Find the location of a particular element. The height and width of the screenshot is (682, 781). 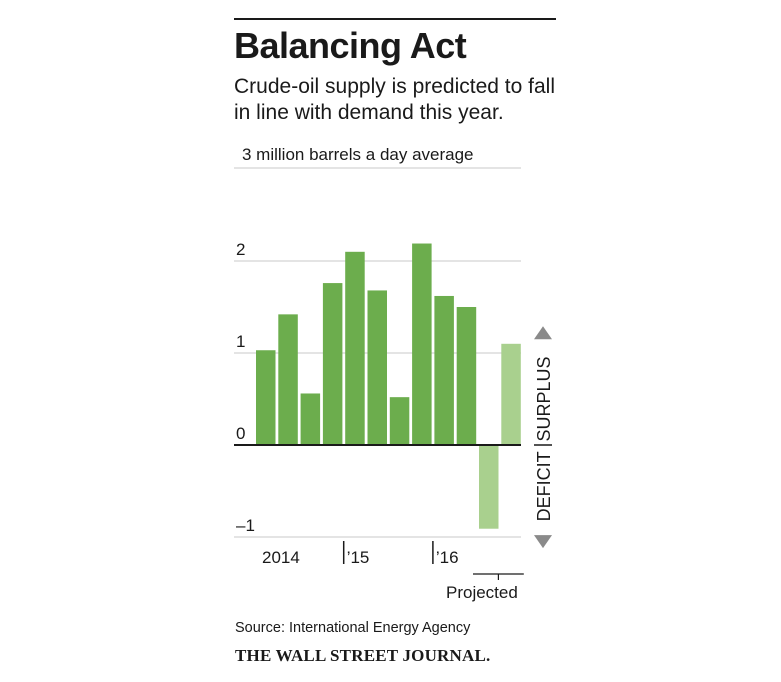

y-tick-label: 0 is located at coordinates (240, 433).